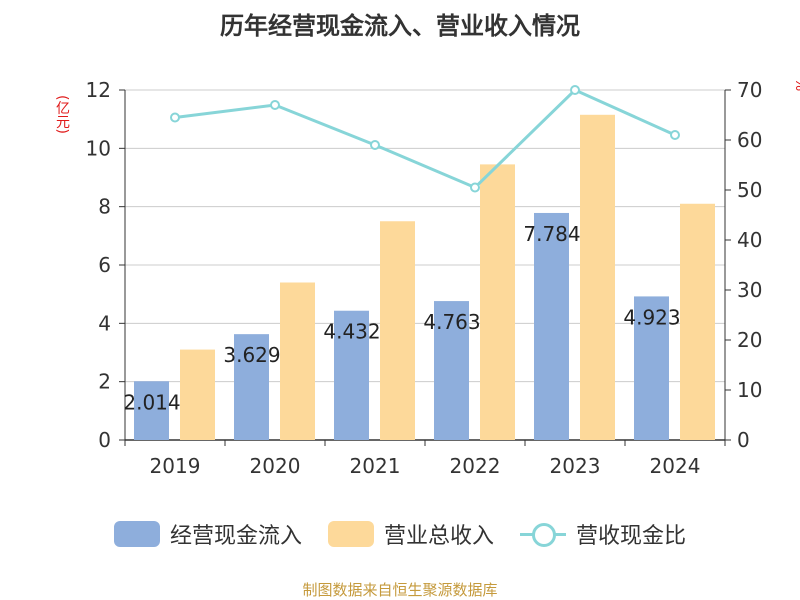  I want to click on y-left-tick-label: 12, so click(98, 90).